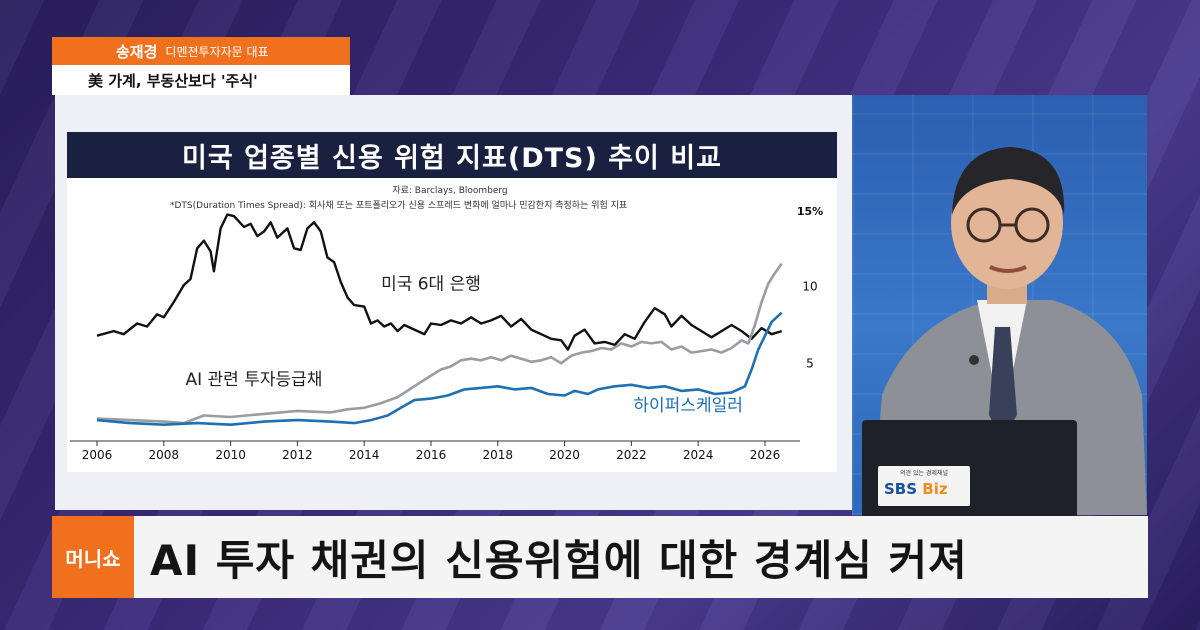  I want to click on chart-title: 미국 업종별 신용 위험 지표(DTS) 추이 비교, so click(452, 155).